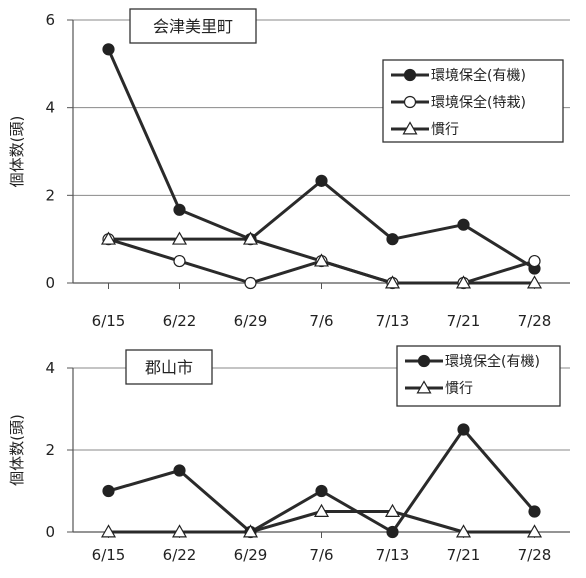 This screenshot has width=586, height=578. Describe the element at coordinates (193, 26) in the screenshot. I see `chart-title: 会津美里町` at that location.